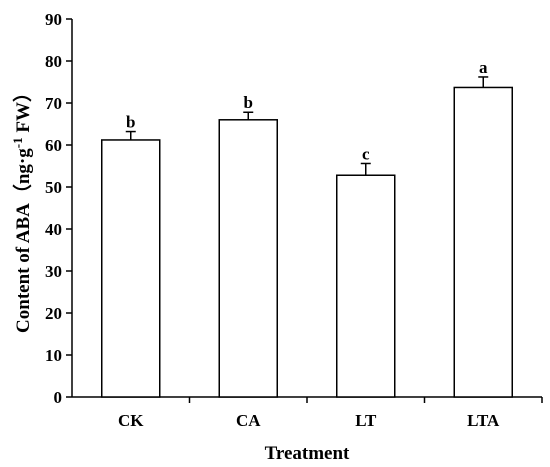 The width and height of the screenshot is (550, 467). I want to click on bar-ca, so click(248, 258).